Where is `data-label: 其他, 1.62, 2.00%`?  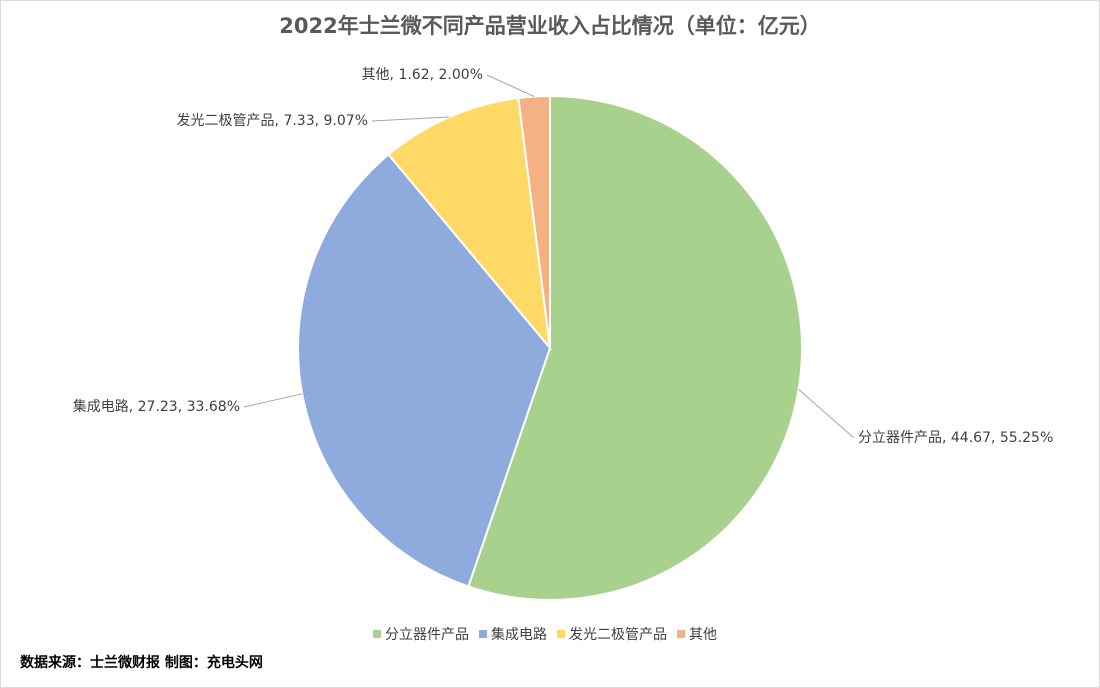
data-label: 其他, 1.62, 2.00% is located at coordinates (422, 75).